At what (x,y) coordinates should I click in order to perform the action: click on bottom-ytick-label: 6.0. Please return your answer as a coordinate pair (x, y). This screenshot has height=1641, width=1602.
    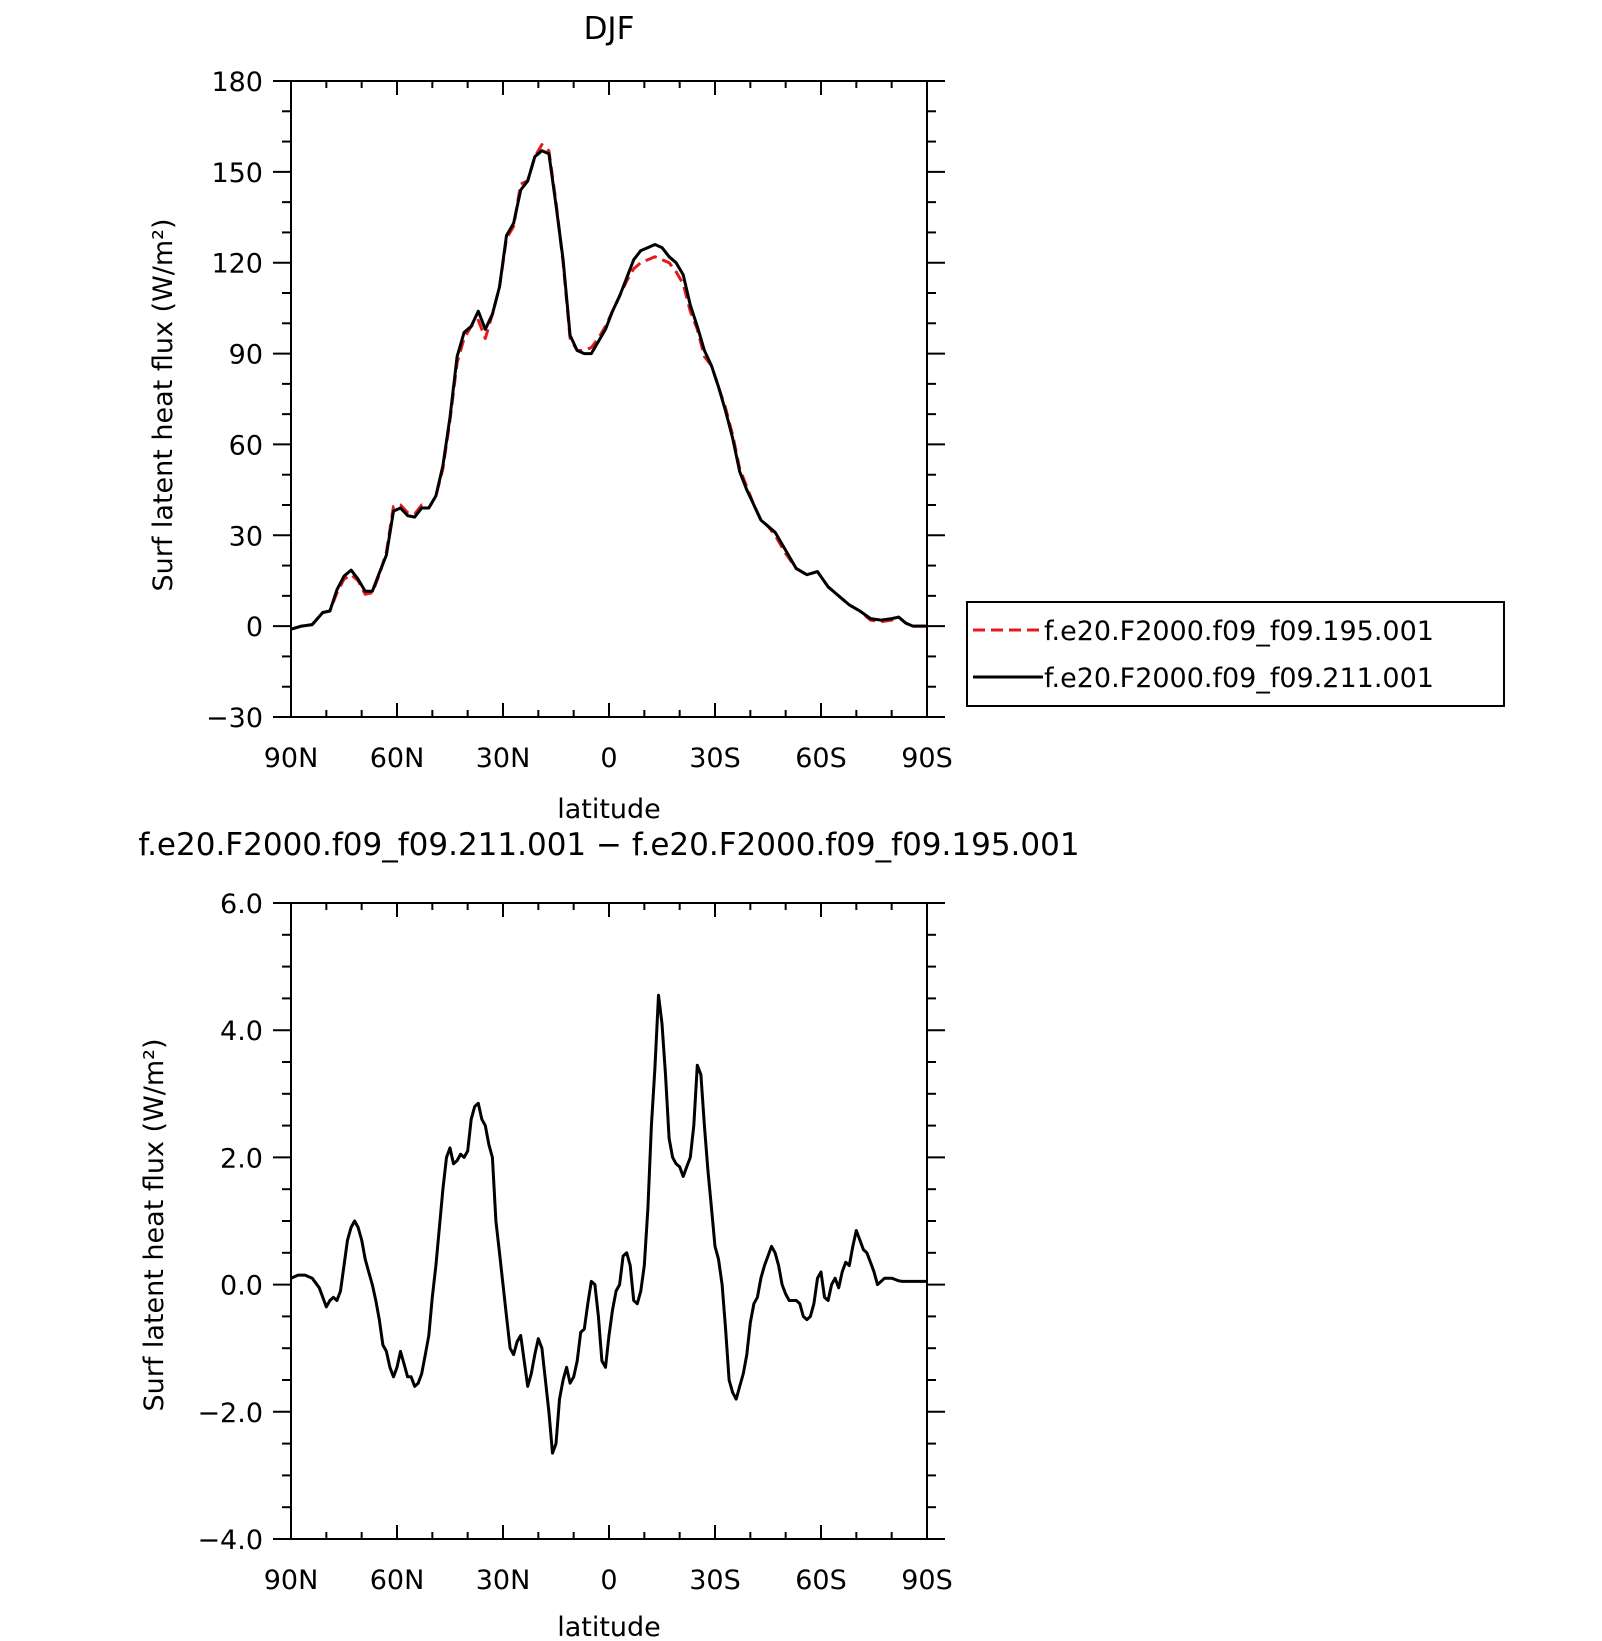
    Looking at the image, I should click on (241, 904).